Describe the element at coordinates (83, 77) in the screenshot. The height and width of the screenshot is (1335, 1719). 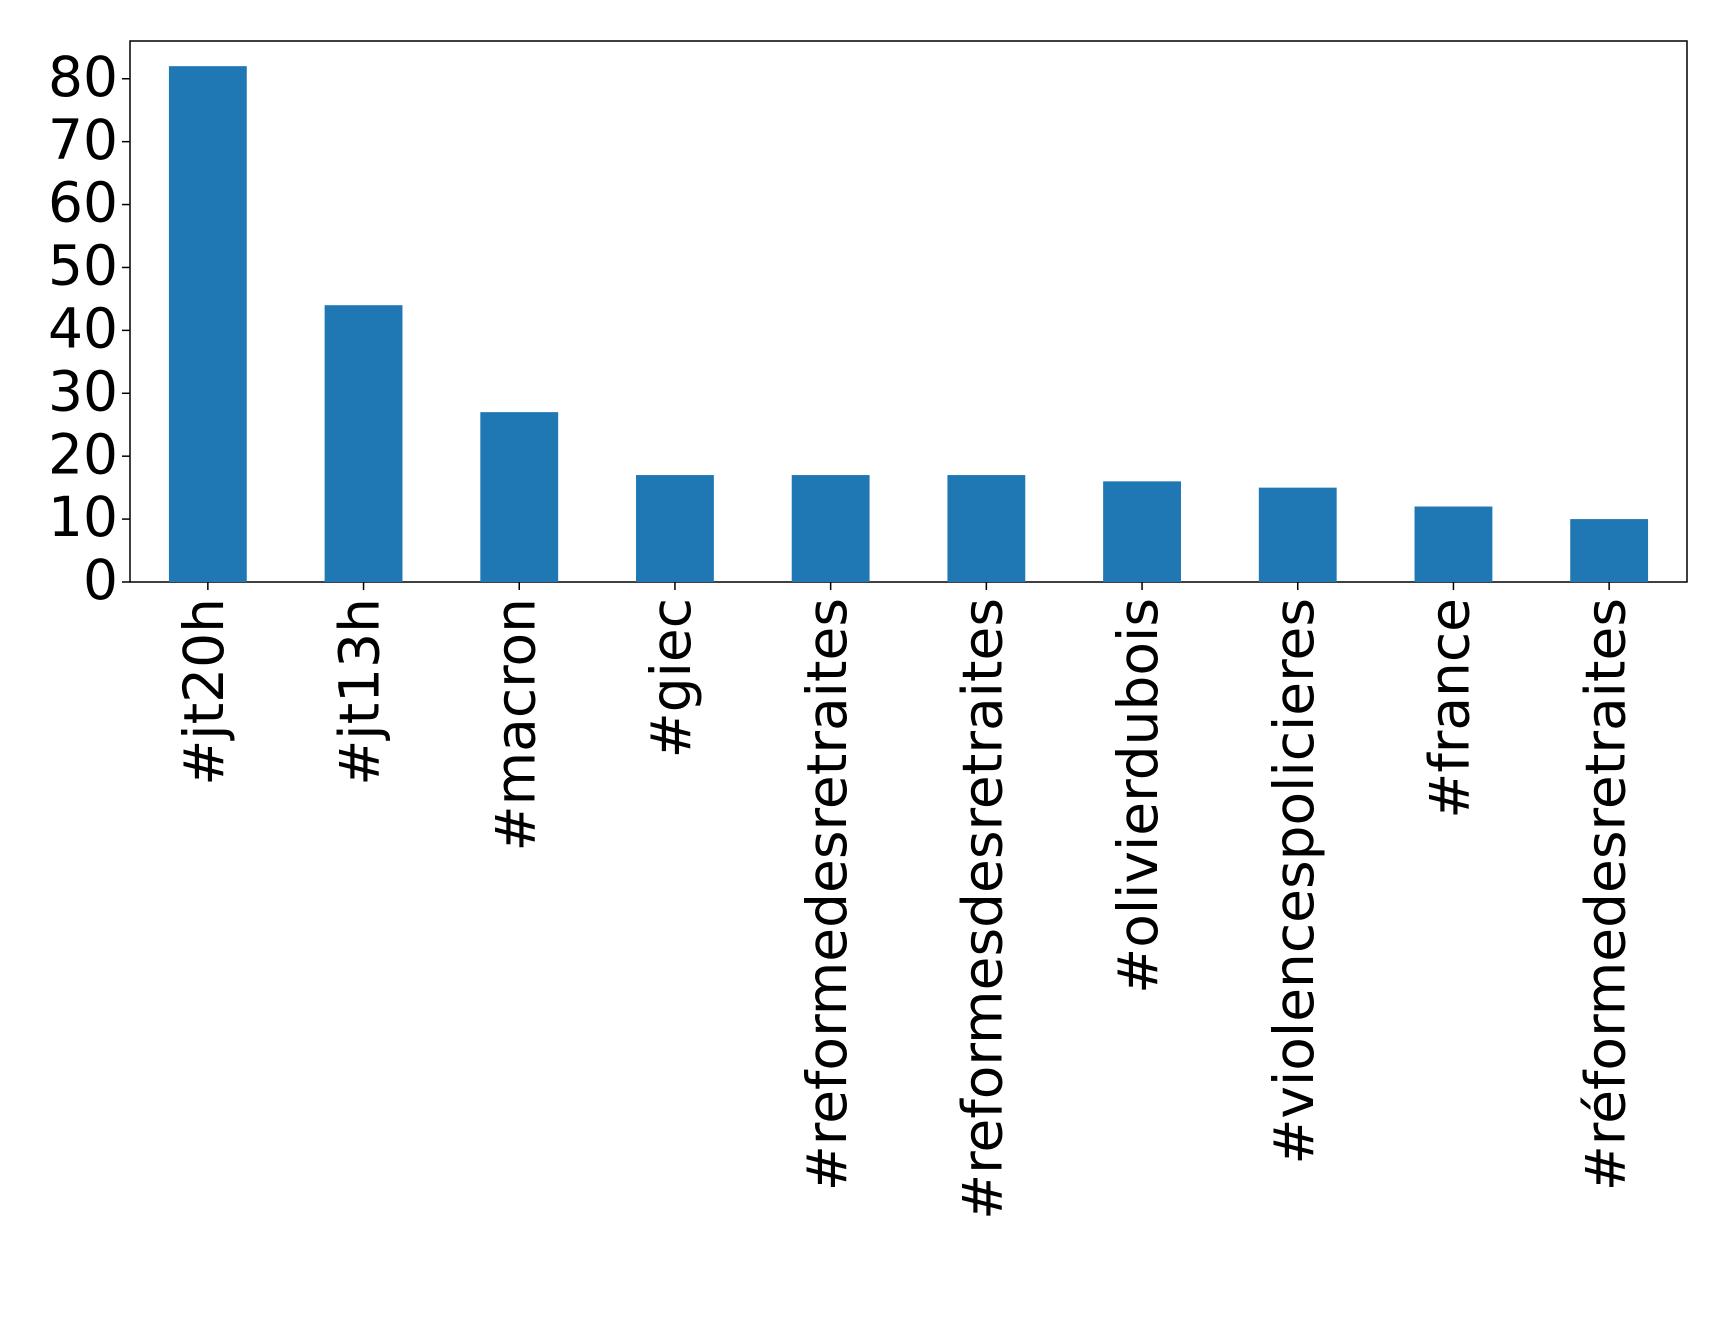
I see `y-tick-label: 80` at that location.